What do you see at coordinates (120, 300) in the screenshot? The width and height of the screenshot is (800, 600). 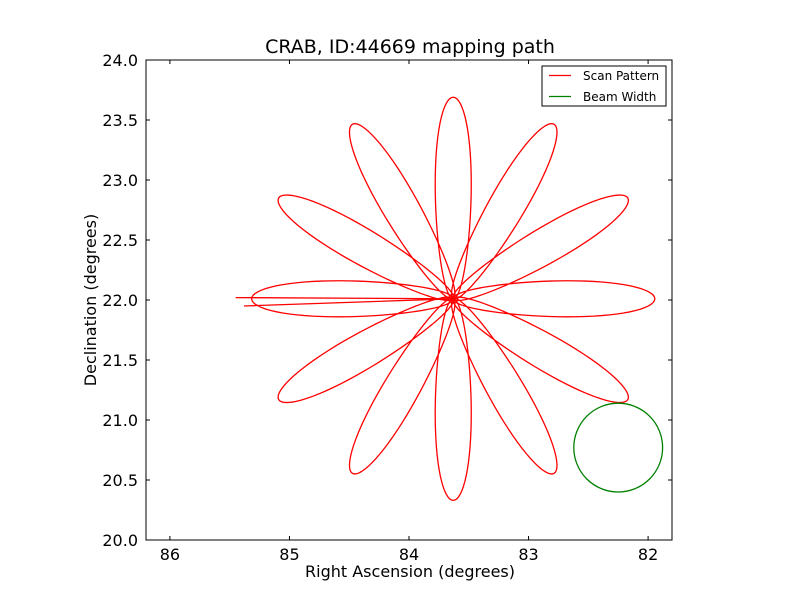 I see `y-tick-label: 22.0` at bounding box center [120, 300].